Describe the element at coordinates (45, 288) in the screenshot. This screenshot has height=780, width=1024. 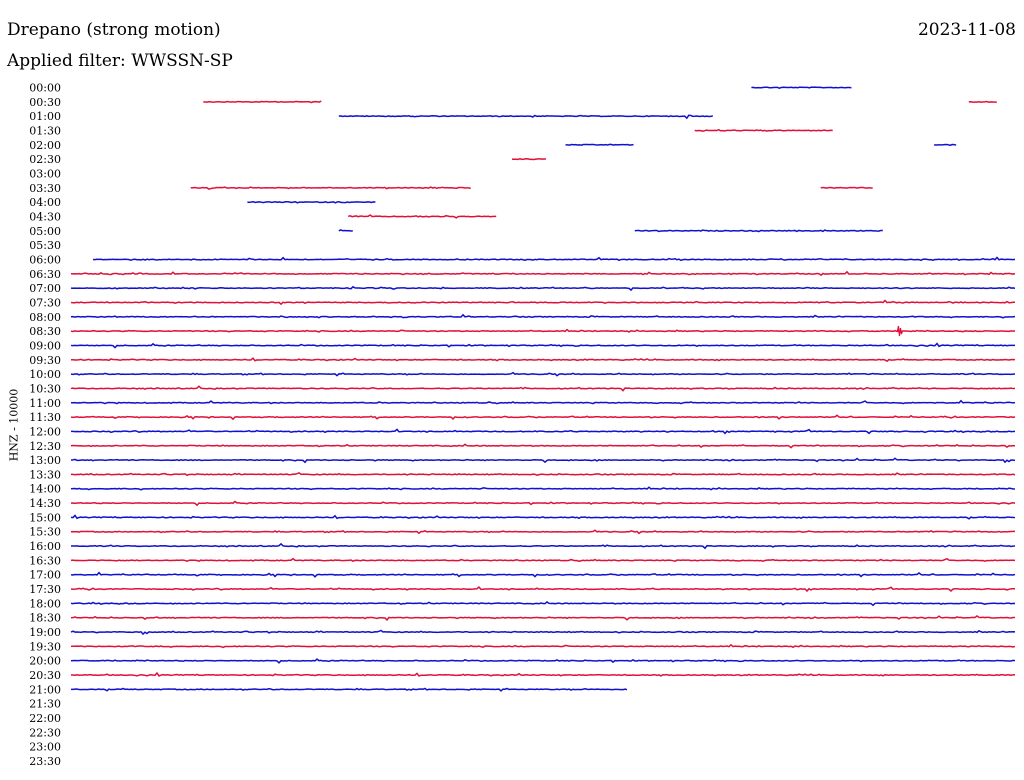
I see `row-label: 07:00` at that location.